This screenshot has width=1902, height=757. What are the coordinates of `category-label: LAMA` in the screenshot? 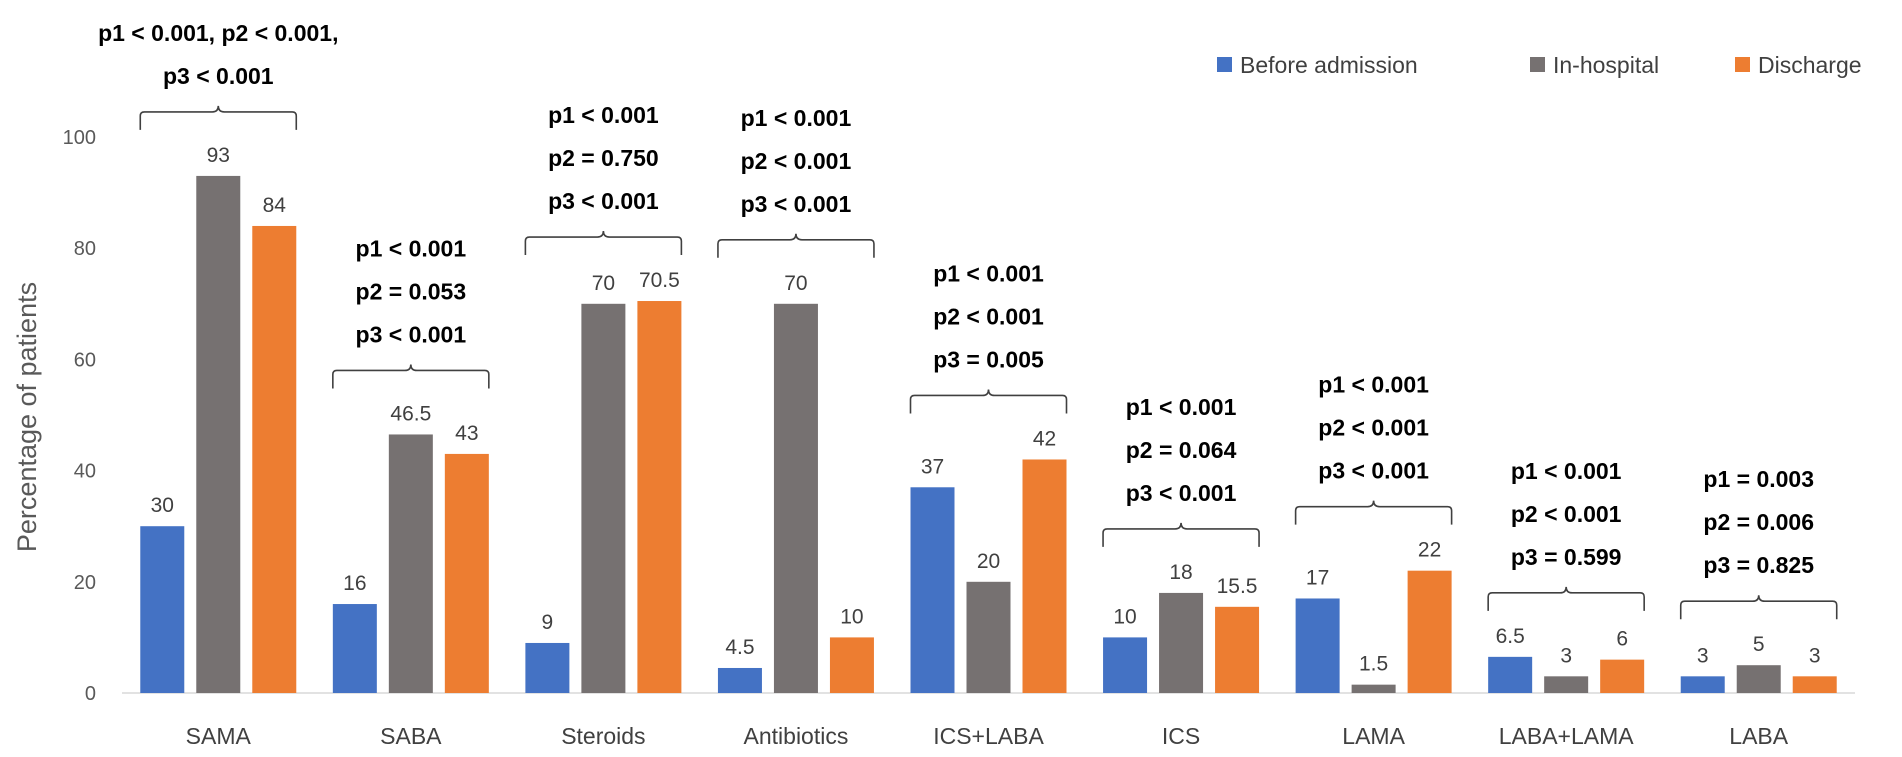 It's located at (1373, 736).